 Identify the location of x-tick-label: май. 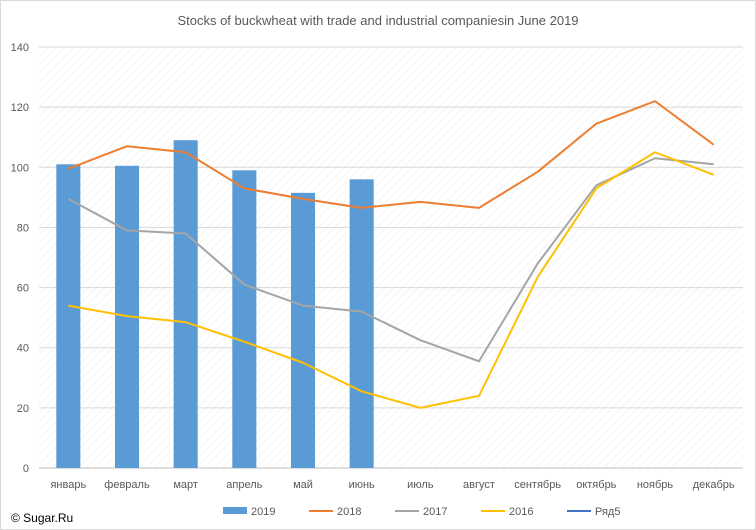
(303, 485).